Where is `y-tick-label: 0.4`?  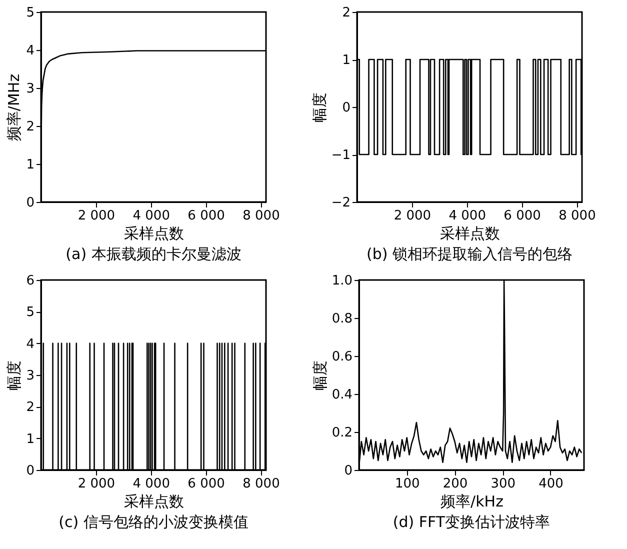
y-tick-label: 0.4 is located at coordinates (342, 395).